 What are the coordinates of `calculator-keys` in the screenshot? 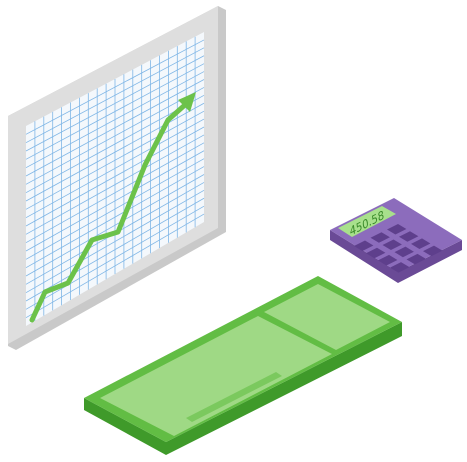 It's located at (398, 248).